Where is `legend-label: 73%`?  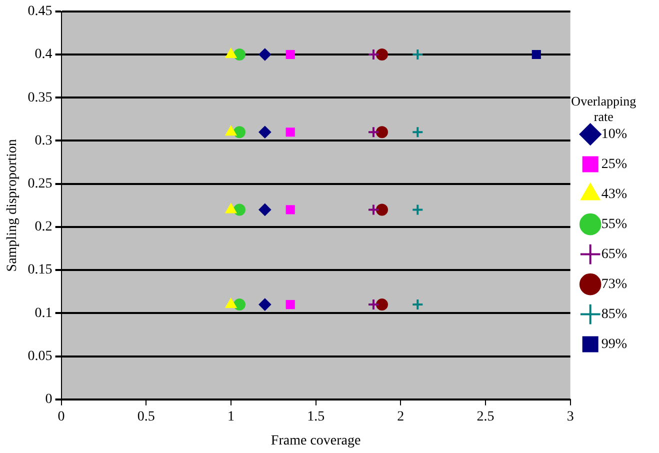
legend-label: 73% is located at coordinates (614, 284).